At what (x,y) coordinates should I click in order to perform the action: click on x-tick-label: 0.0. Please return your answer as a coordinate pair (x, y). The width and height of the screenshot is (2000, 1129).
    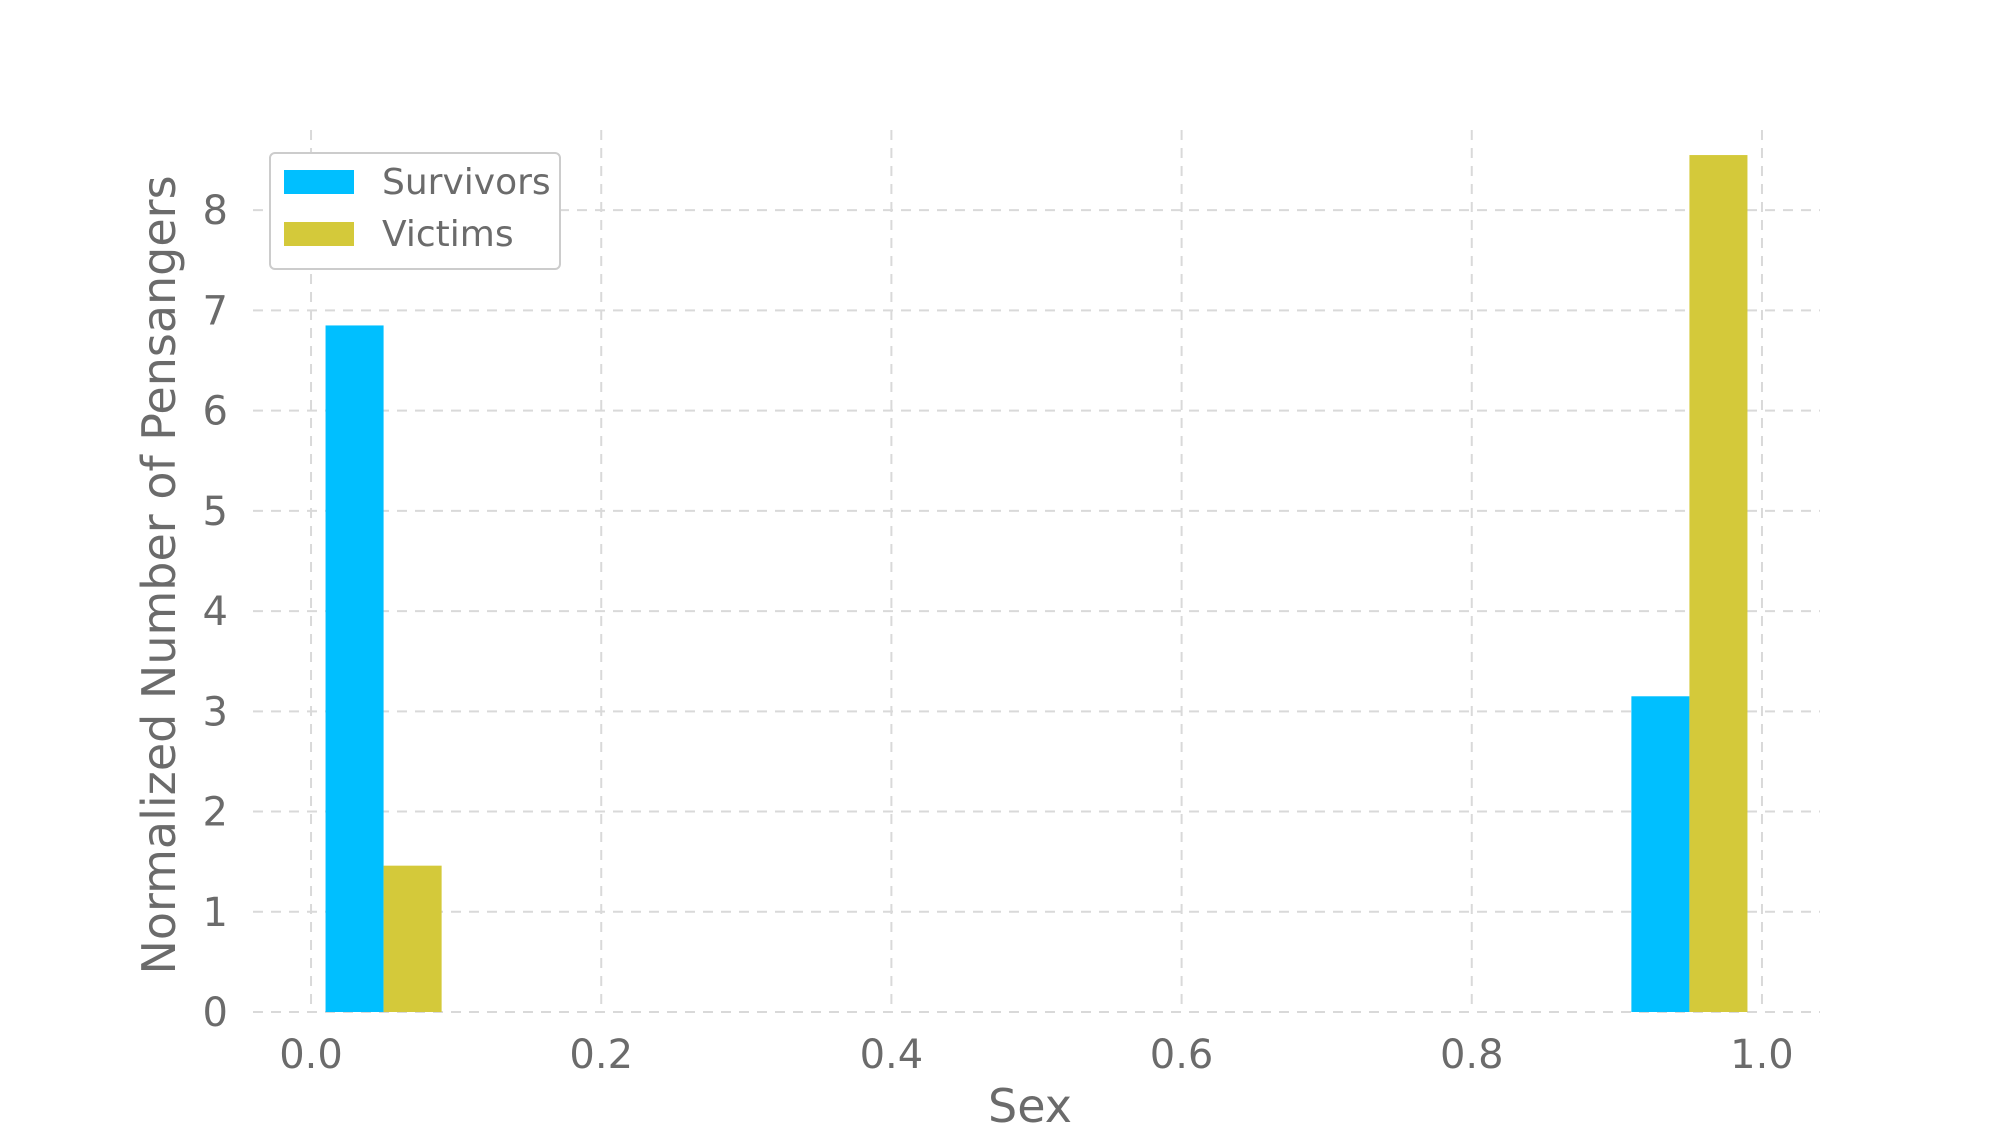
    Looking at the image, I should click on (311, 1055).